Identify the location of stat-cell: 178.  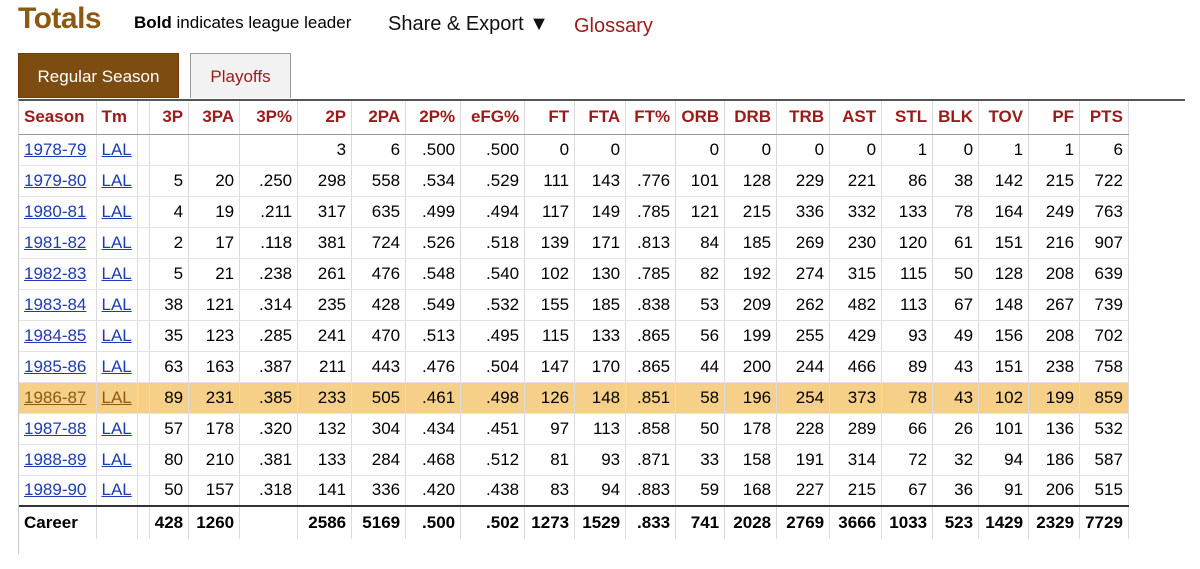
(751, 429).